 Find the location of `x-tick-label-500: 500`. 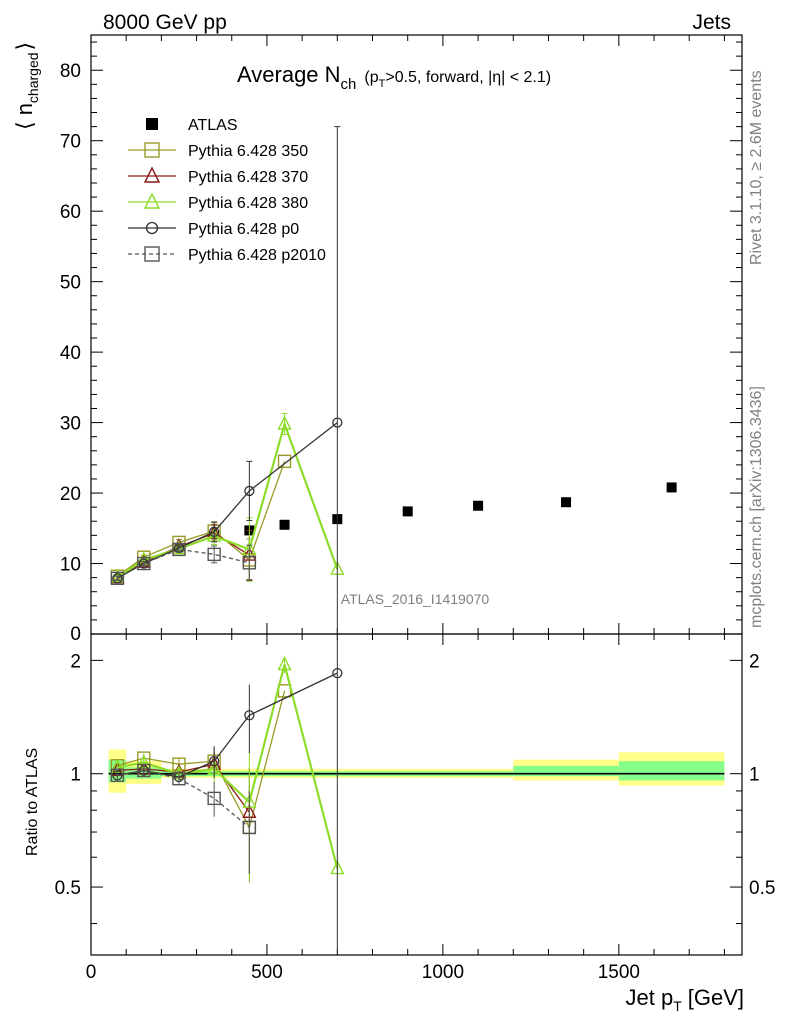

x-tick-label-500: 500 is located at coordinates (267, 972).